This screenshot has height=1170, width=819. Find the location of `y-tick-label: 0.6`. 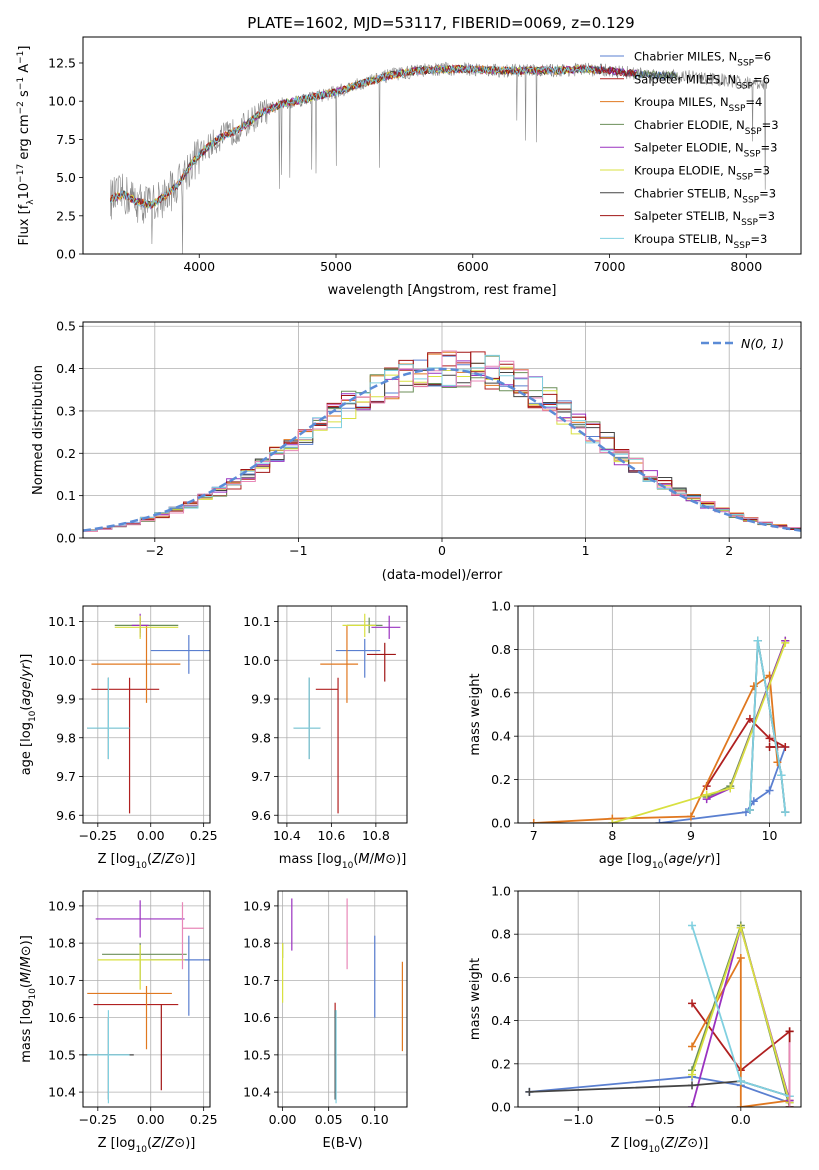

y-tick-label: 0.6 is located at coordinates (501, 692).